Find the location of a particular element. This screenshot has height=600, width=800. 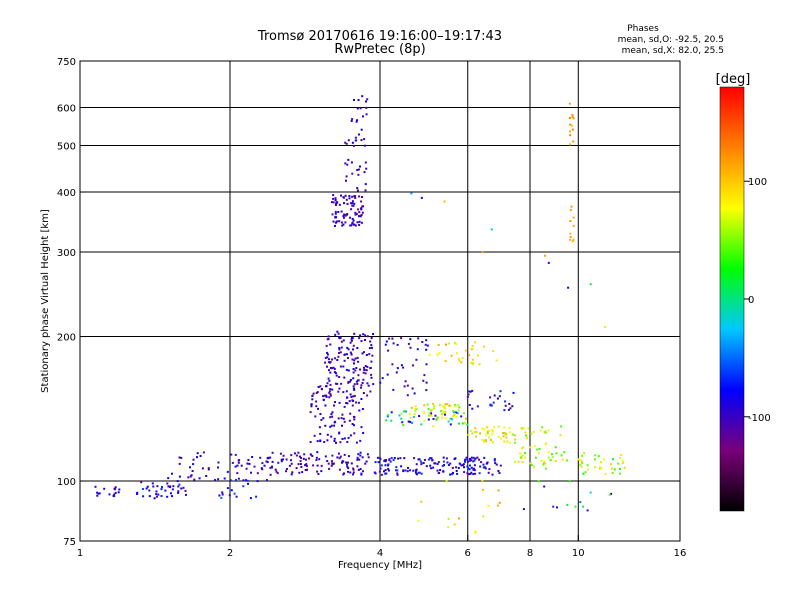

y-tick-label: 75 is located at coordinates (69, 542).